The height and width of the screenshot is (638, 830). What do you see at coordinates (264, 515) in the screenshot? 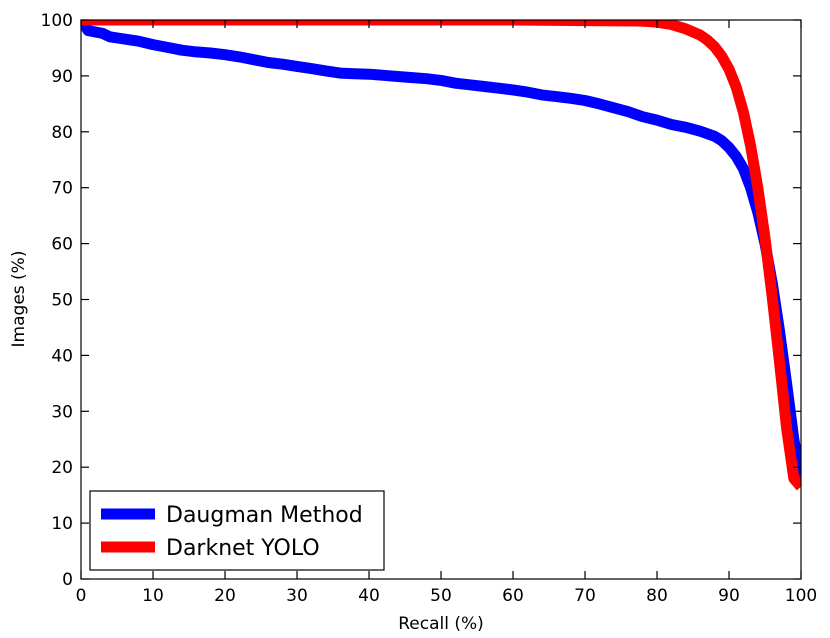
I see `legend-label-daugman-method: Daugman Method` at bounding box center [264, 515].